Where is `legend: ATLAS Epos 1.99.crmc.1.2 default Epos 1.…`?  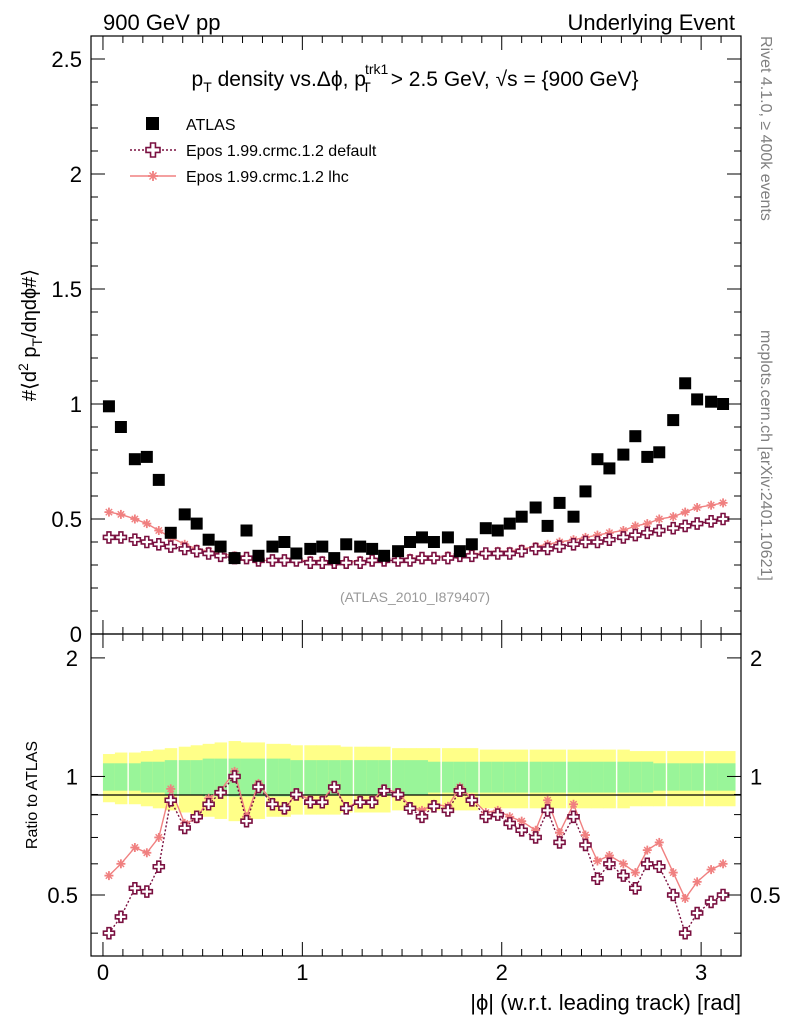 legend: ATLAS Epos 1.99.crmc.1.2 default Epos 1.… is located at coordinates (253, 151).